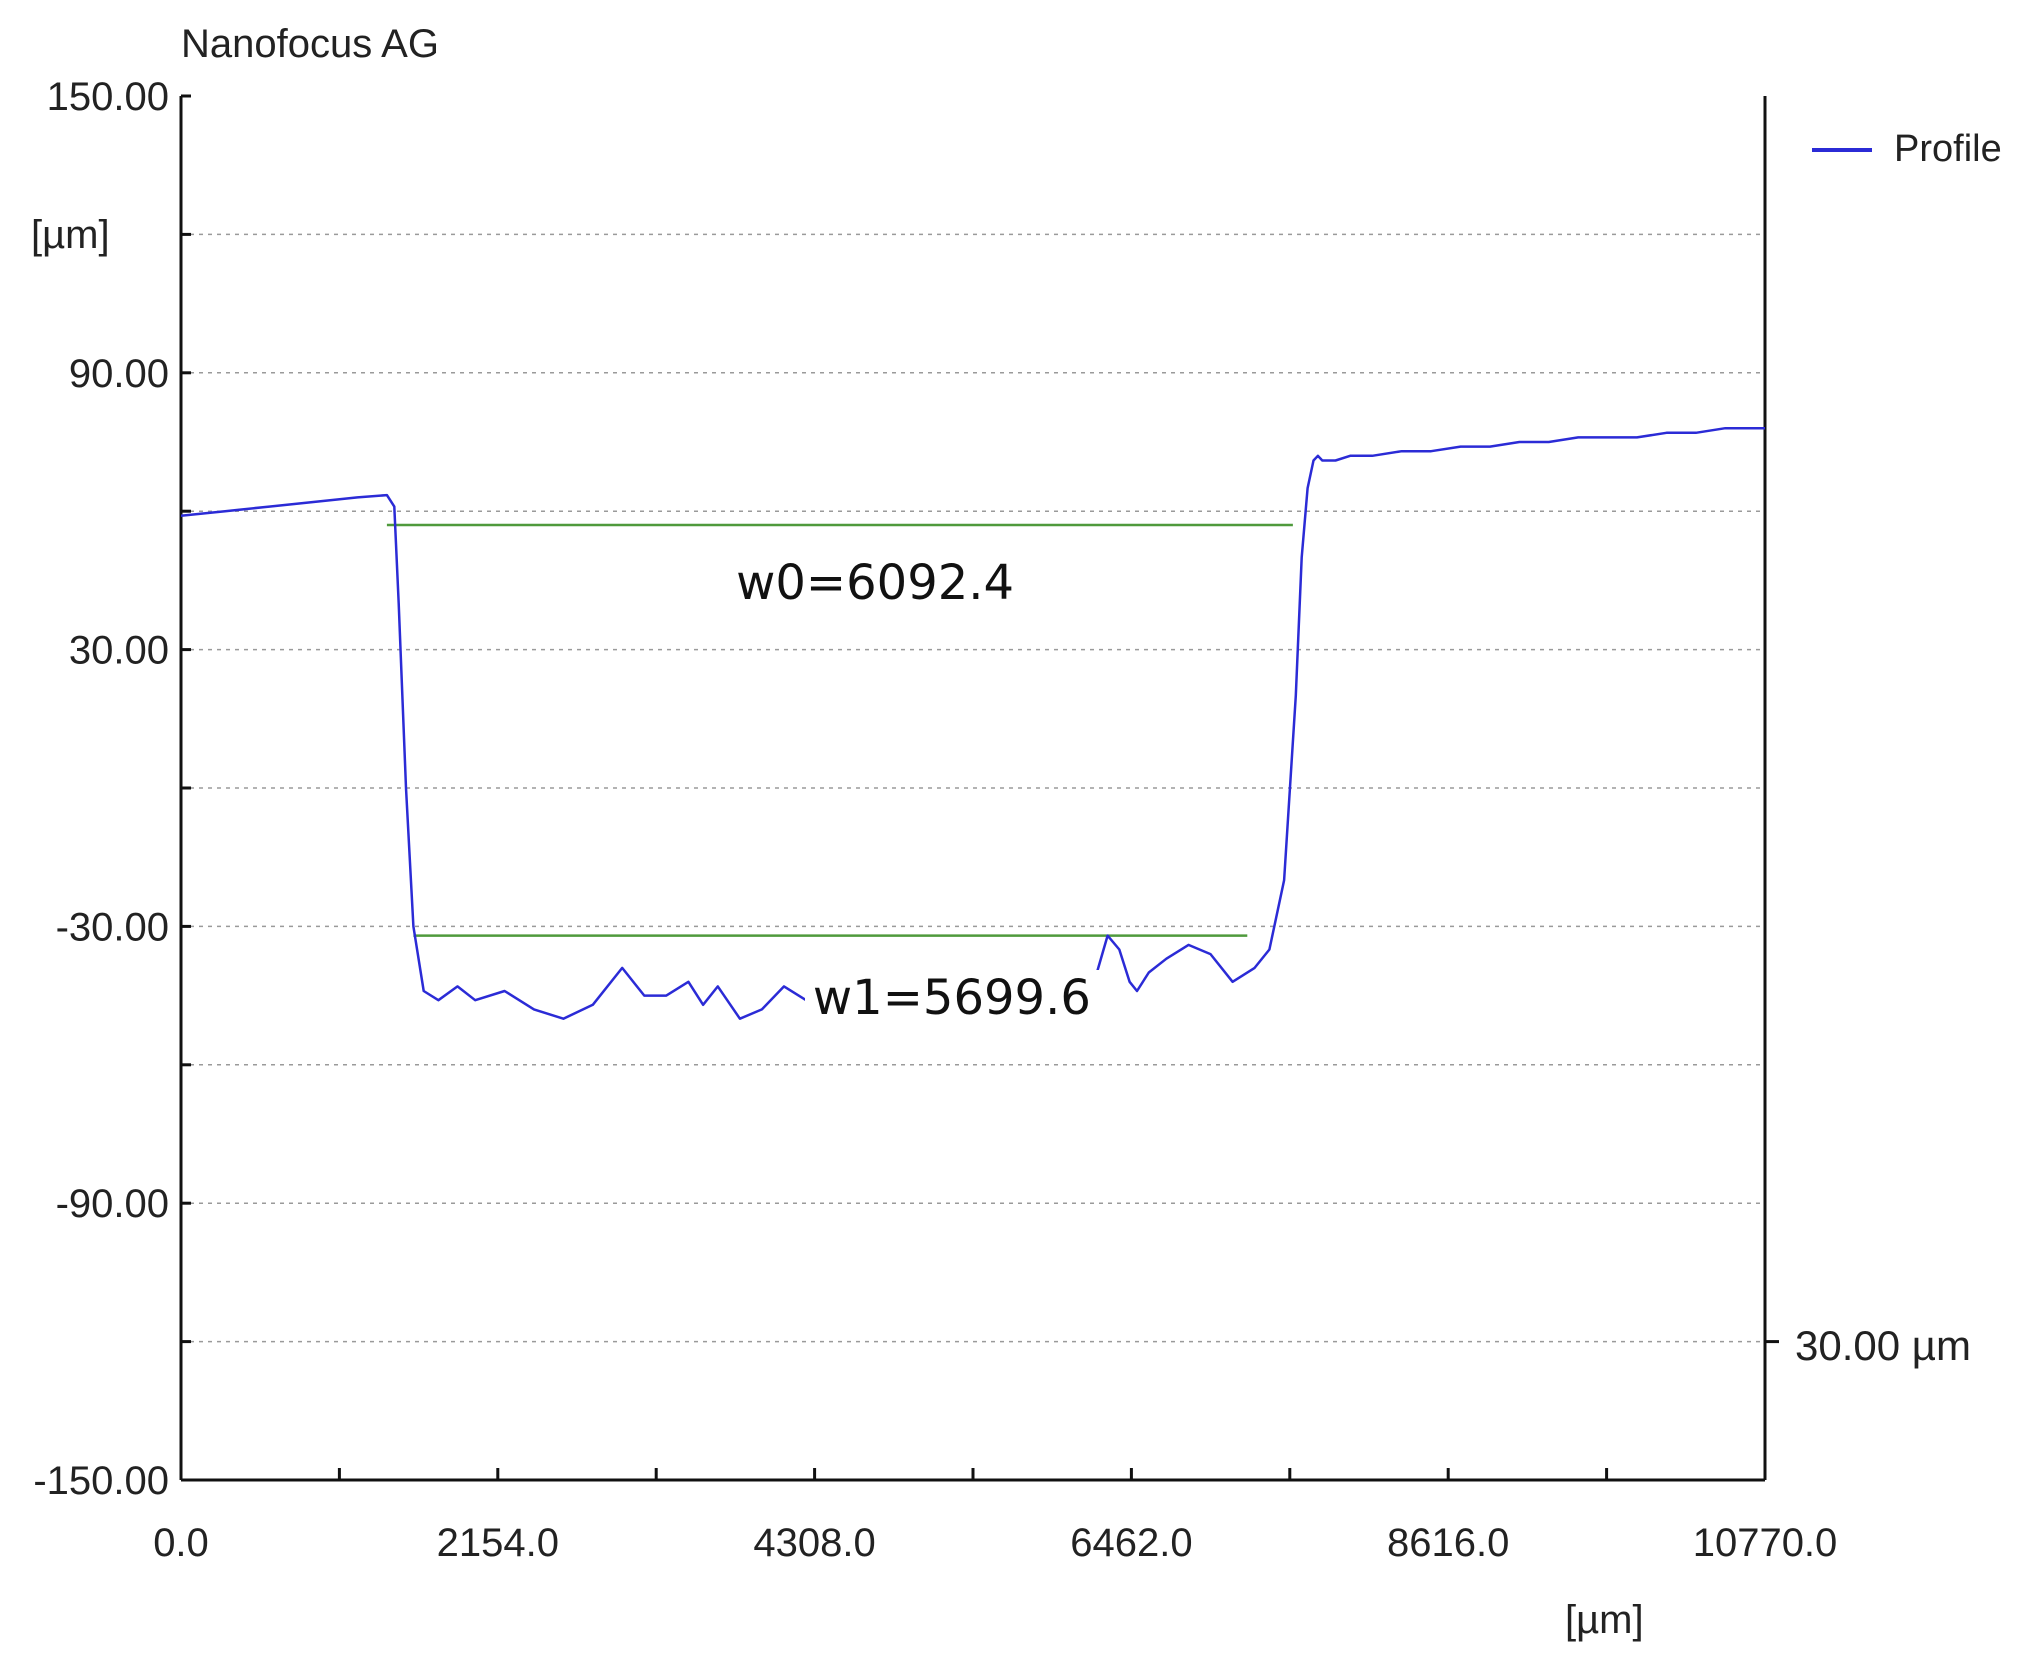 The height and width of the screenshot is (1670, 2019). What do you see at coordinates (181, 1543) in the screenshot?
I see `x-tick-label: 0.0` at bounding box center [181, 1543].